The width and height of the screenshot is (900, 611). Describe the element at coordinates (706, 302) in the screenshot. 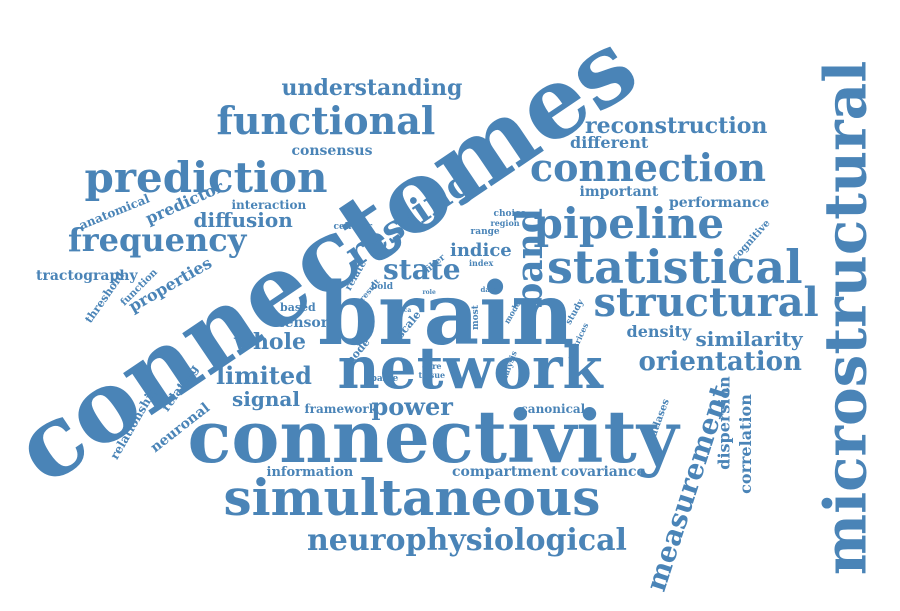

I see `word-structural: structural` at that location.